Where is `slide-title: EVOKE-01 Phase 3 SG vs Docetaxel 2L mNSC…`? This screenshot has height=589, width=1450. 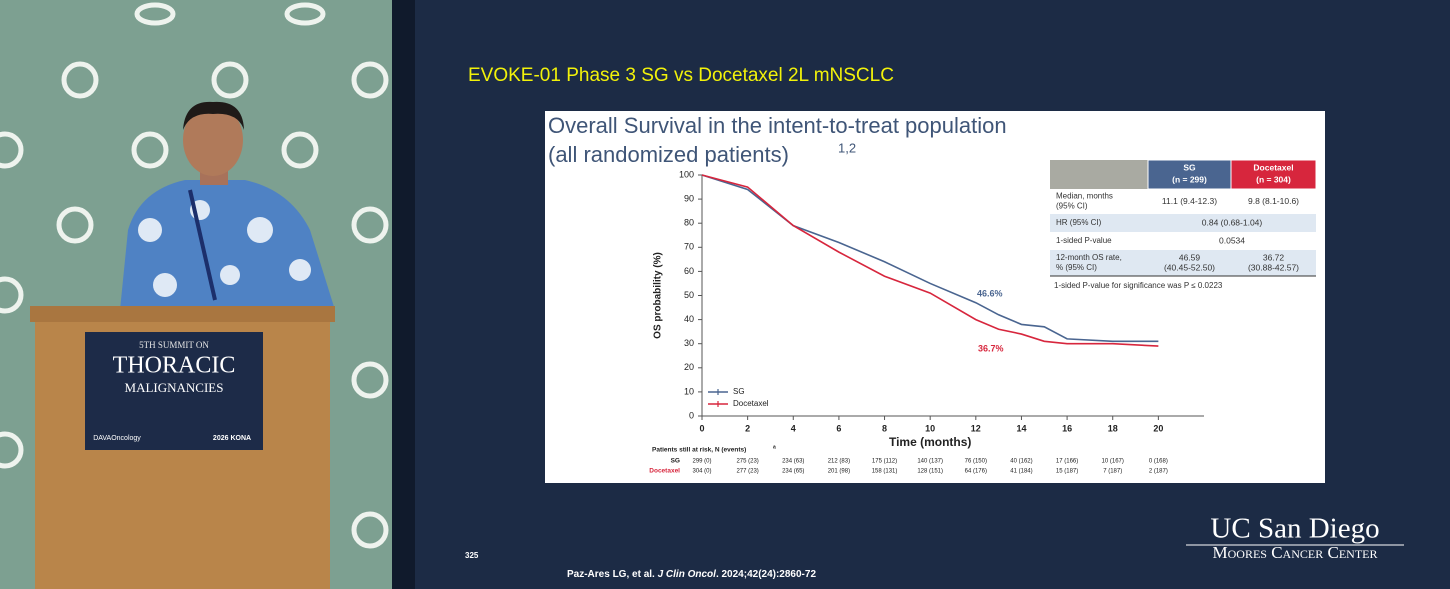
slide-title: EVOKE-01 Phase 3 SG vs Docetaxel 2L mNSC… is located at coordinates (681, 75).